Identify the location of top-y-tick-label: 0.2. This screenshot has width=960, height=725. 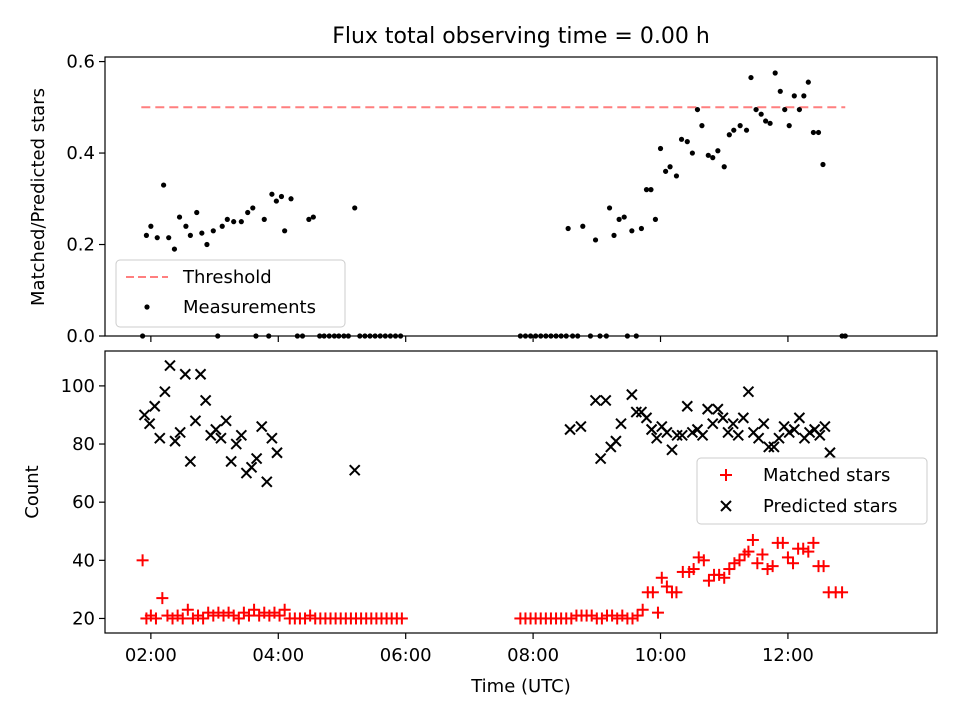
(80, 245).